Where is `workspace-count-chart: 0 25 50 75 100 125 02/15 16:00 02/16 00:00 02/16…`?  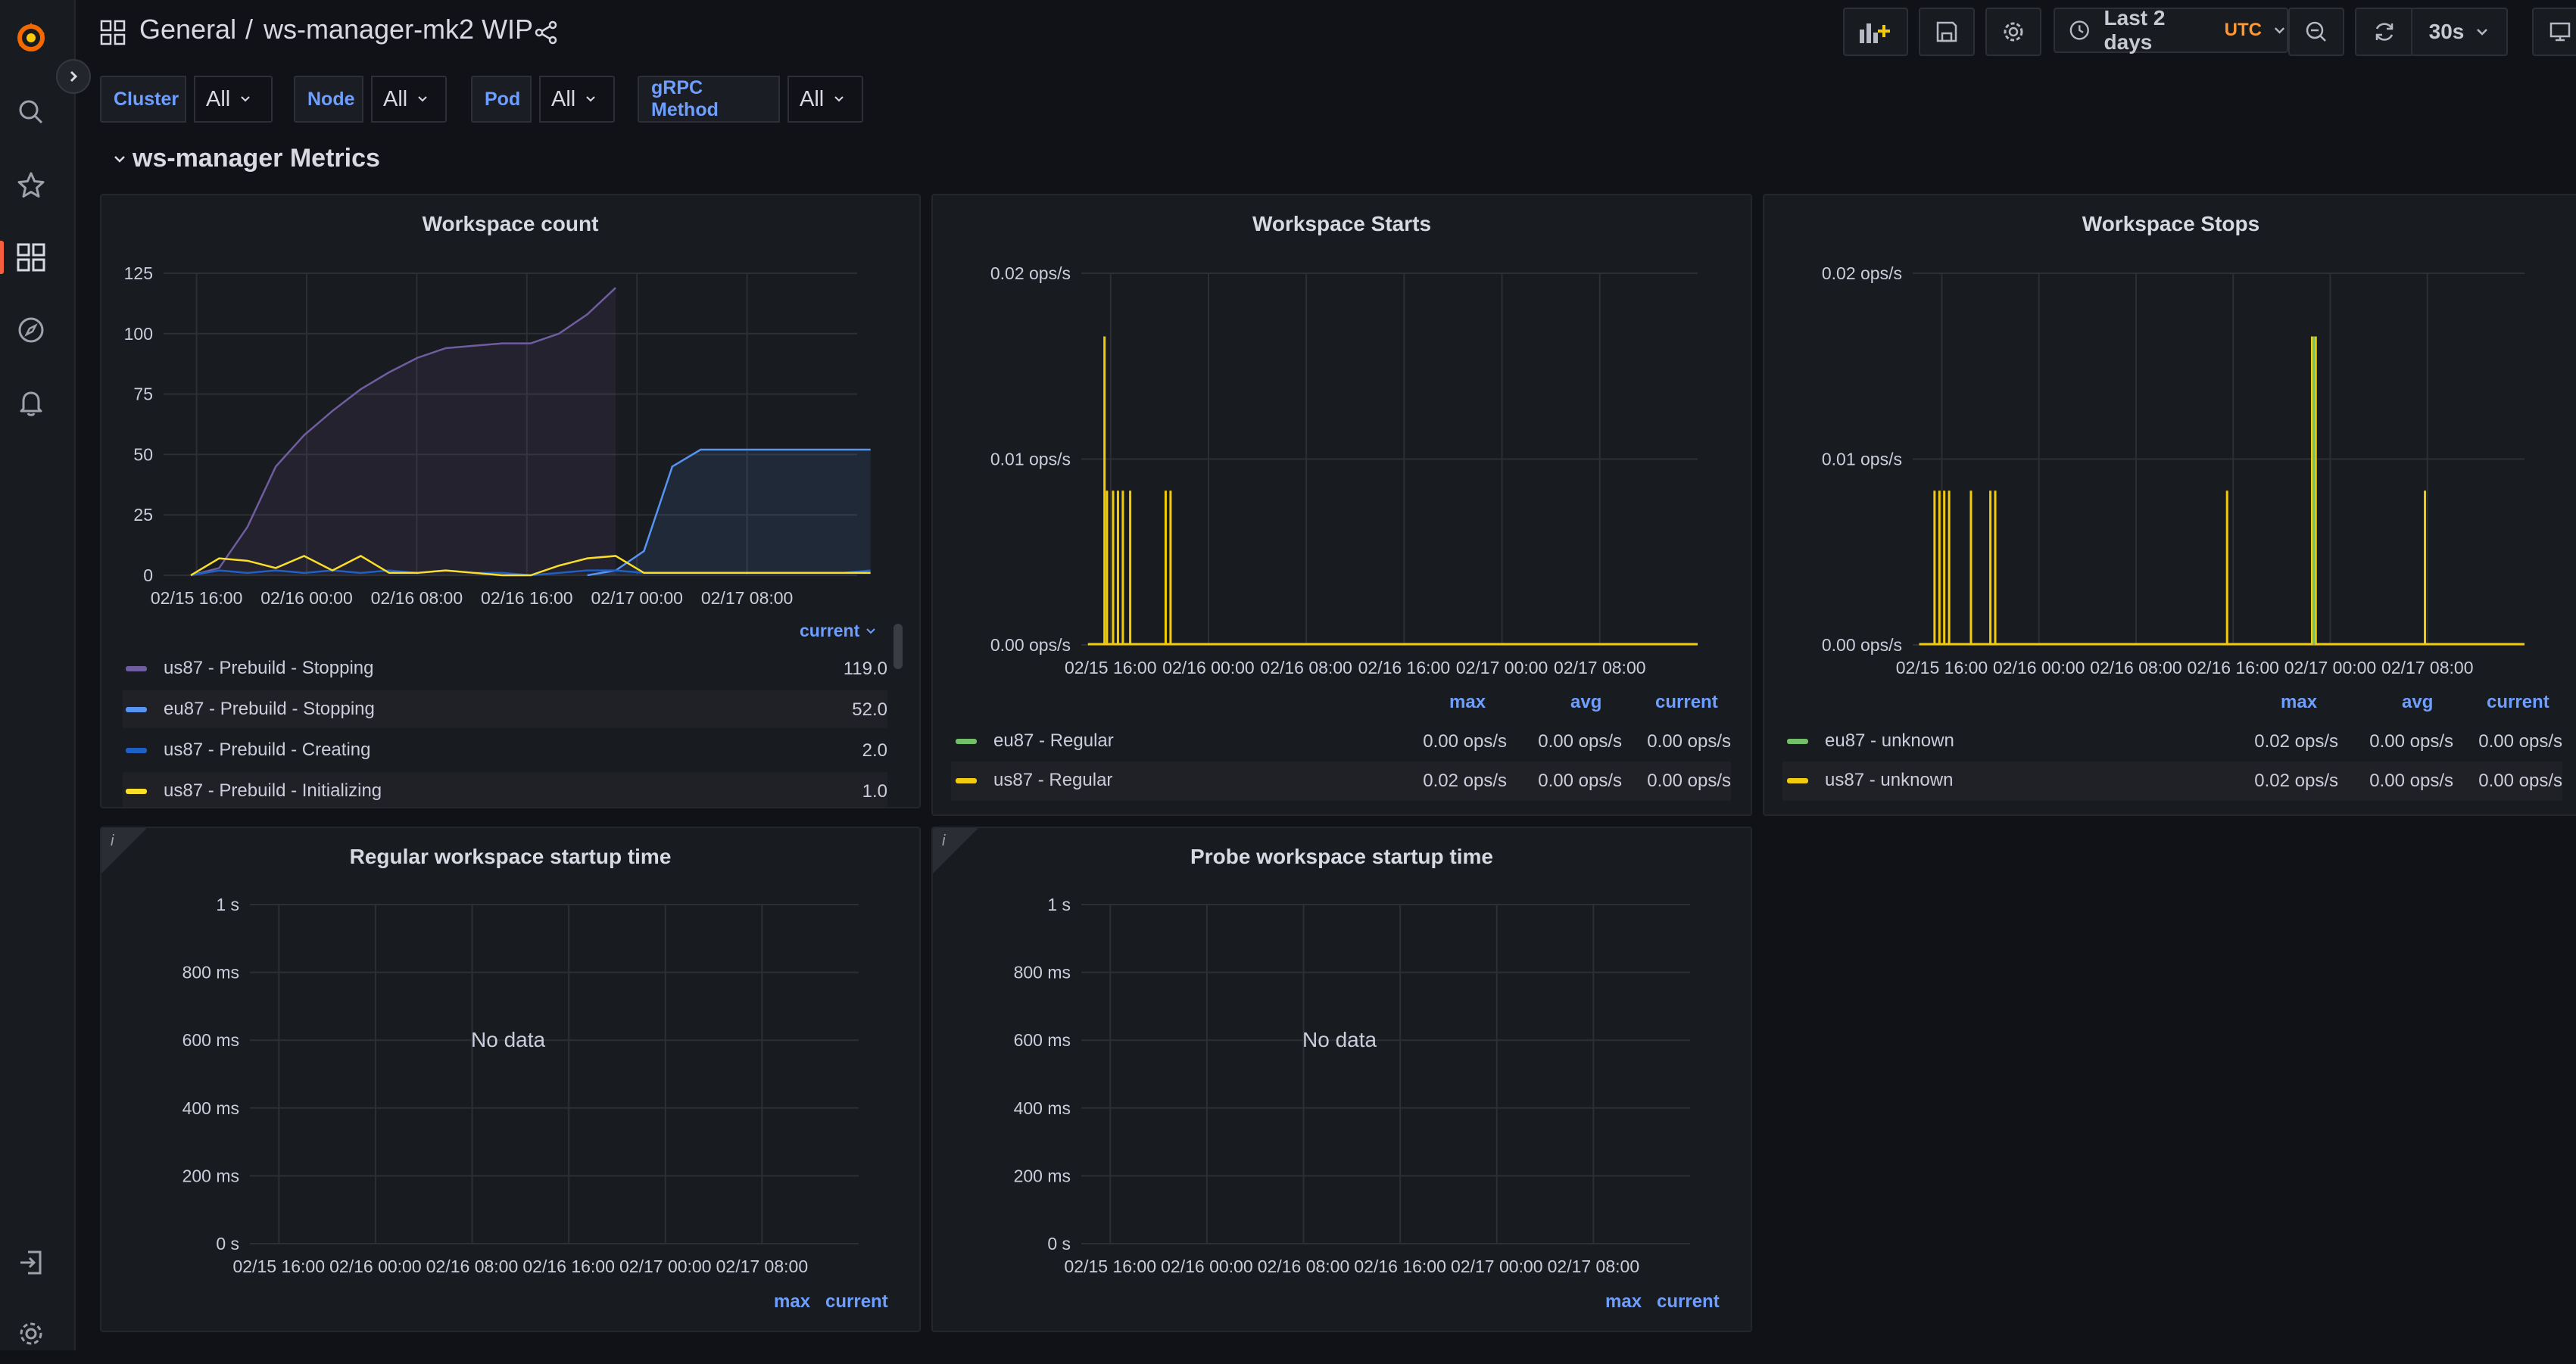 workspace-count-chart: 0 25 50 75 100 125 02/15 16:00 02/16 00:00 02/16… is located at coordinates (510, 407).